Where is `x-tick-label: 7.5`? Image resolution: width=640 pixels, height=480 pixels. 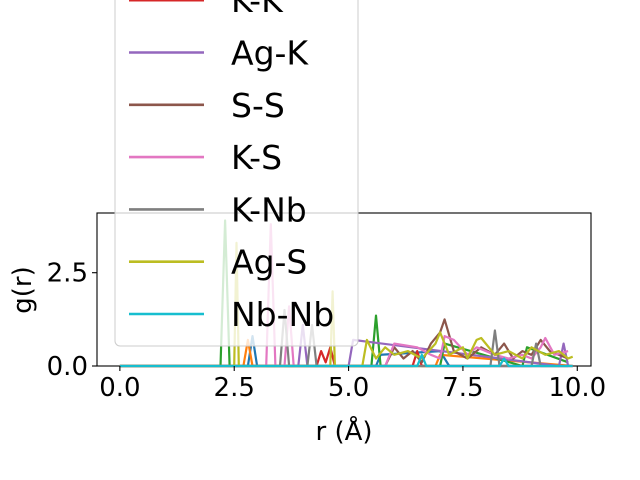
x-tick-label: 7.5 is located at coordinates (462, 388).